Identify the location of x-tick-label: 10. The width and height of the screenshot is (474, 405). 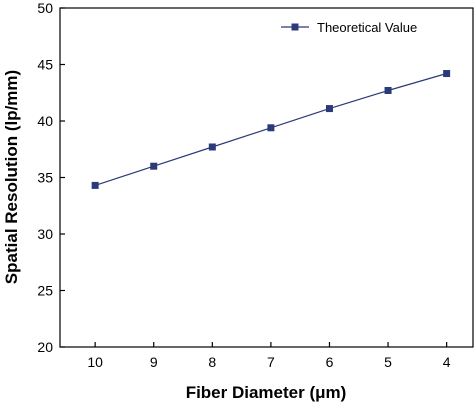
(95, 362).